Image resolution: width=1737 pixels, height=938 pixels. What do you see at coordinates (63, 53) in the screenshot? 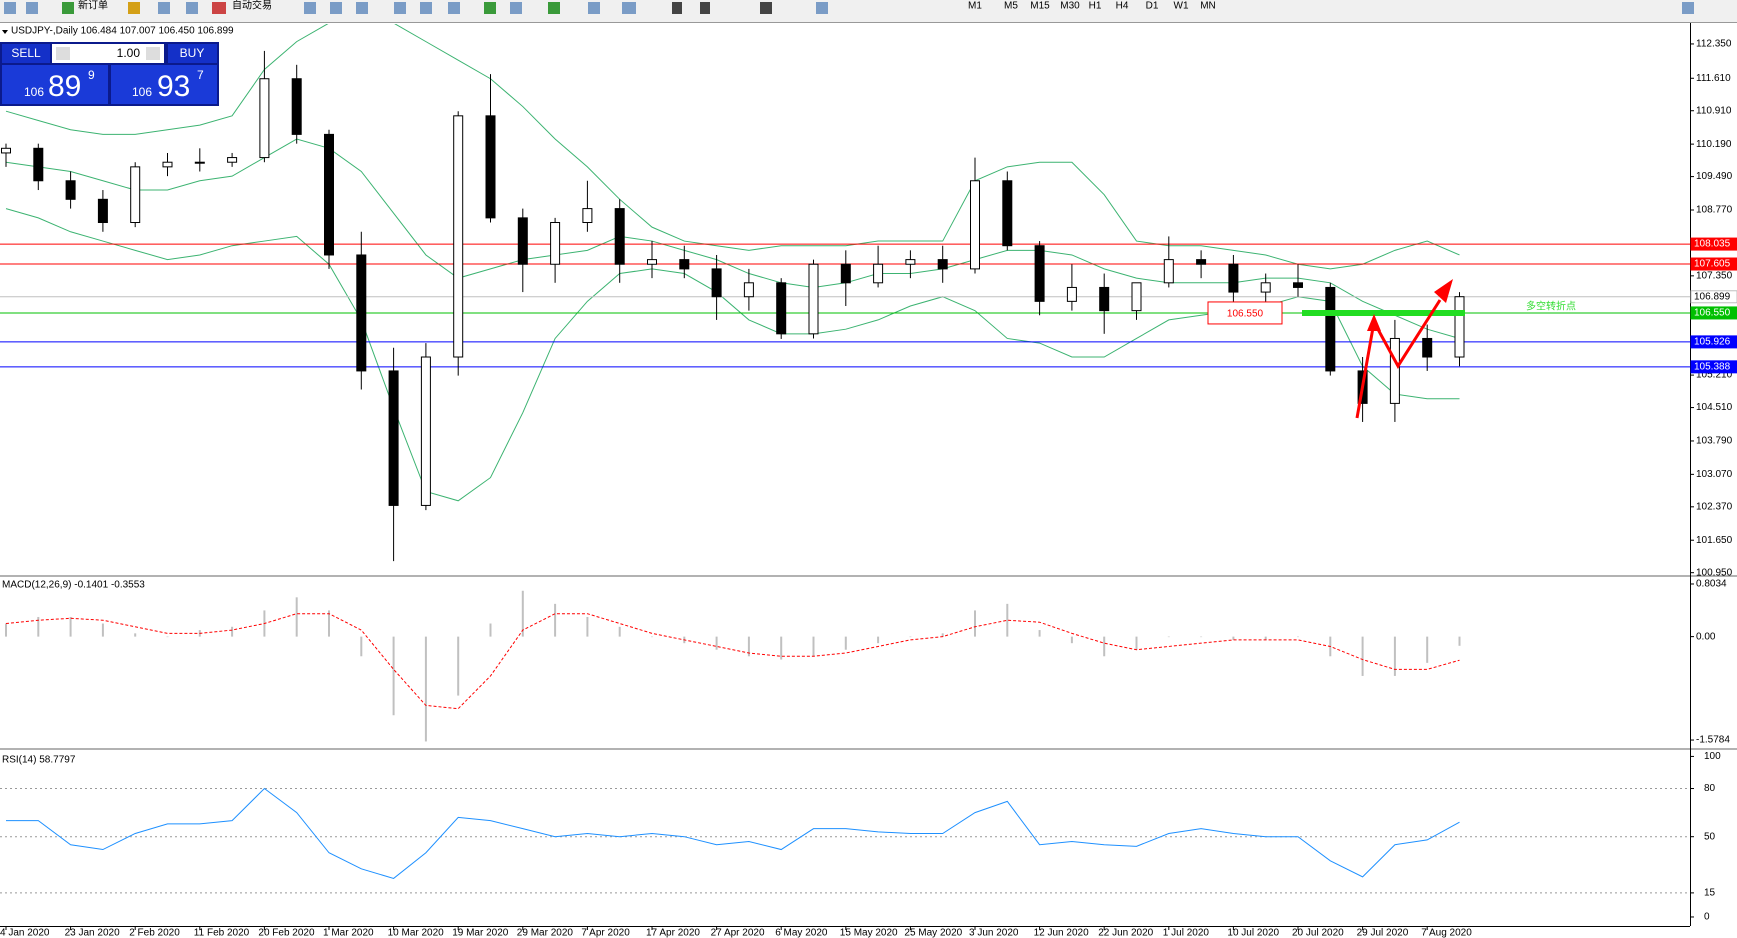
I see `lots-down` at bounding box center [63, 53].